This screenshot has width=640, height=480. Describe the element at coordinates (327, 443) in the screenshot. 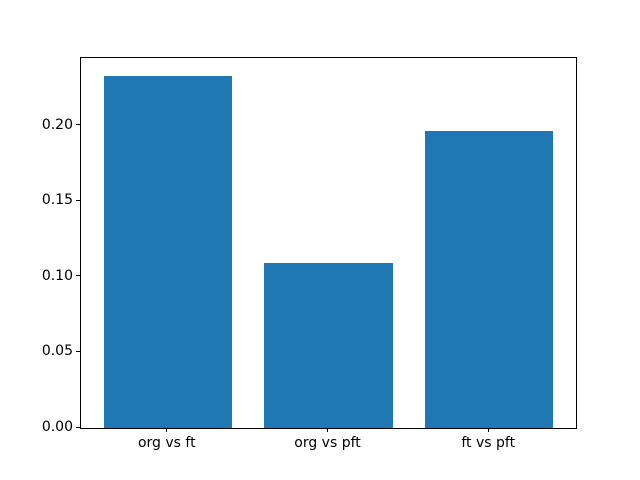

I see `x-axis-tick-label: org vs pft` at that location.